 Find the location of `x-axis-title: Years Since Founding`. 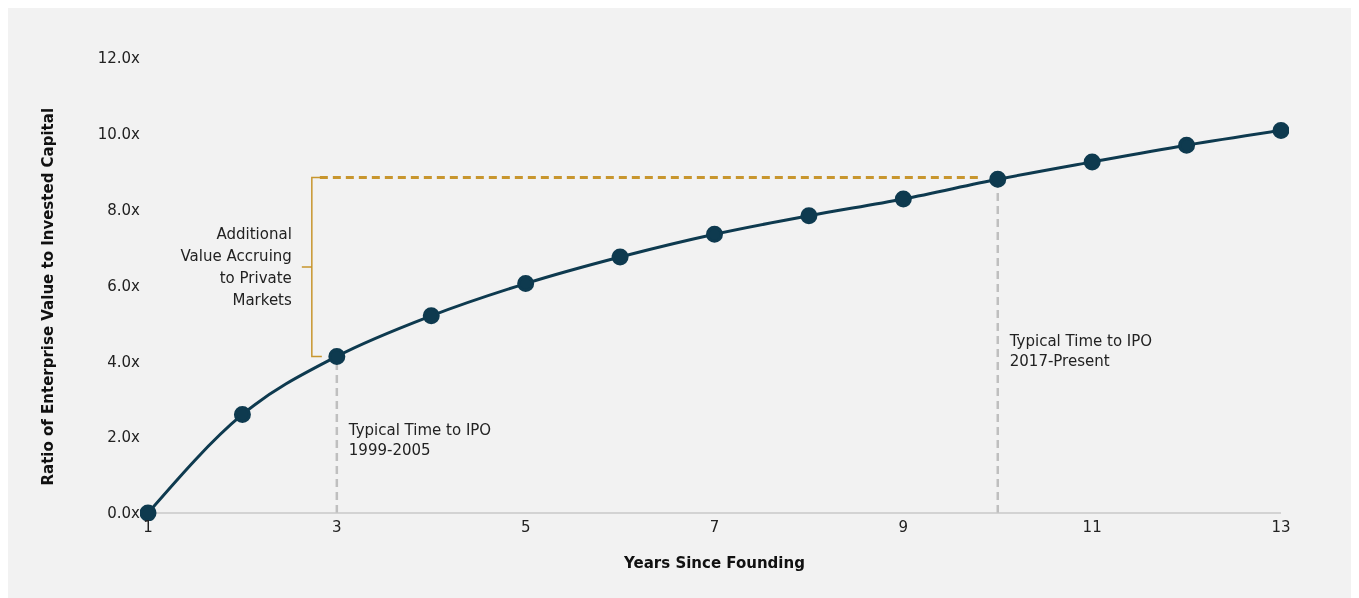

x-axis-title: Years Since Founding is located at coordinates (714, 563).